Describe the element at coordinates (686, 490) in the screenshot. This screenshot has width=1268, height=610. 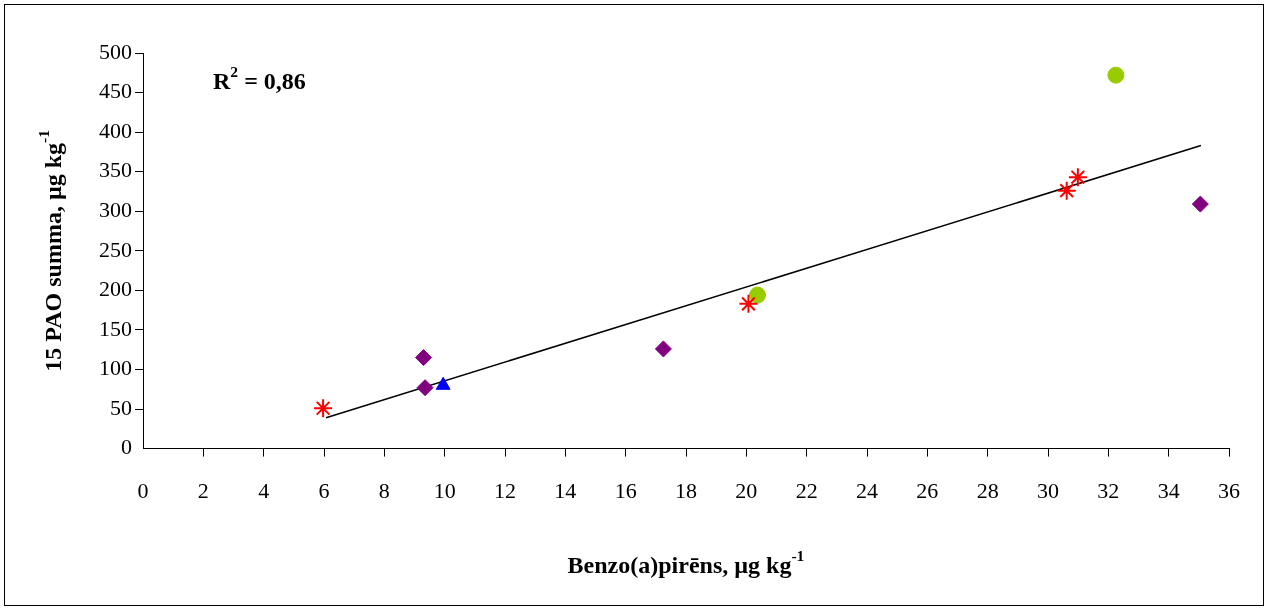
I see `x-tick-label: 18` at that location.